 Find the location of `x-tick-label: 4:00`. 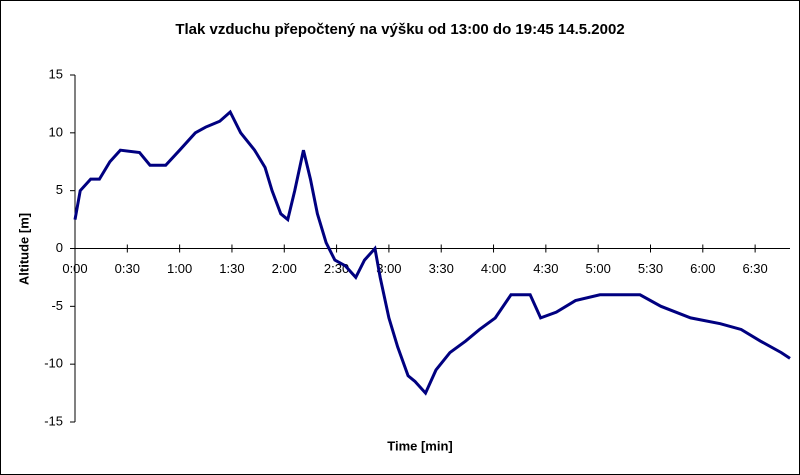

x-tick-label: 4:00 is located at coordinates (493, 268).